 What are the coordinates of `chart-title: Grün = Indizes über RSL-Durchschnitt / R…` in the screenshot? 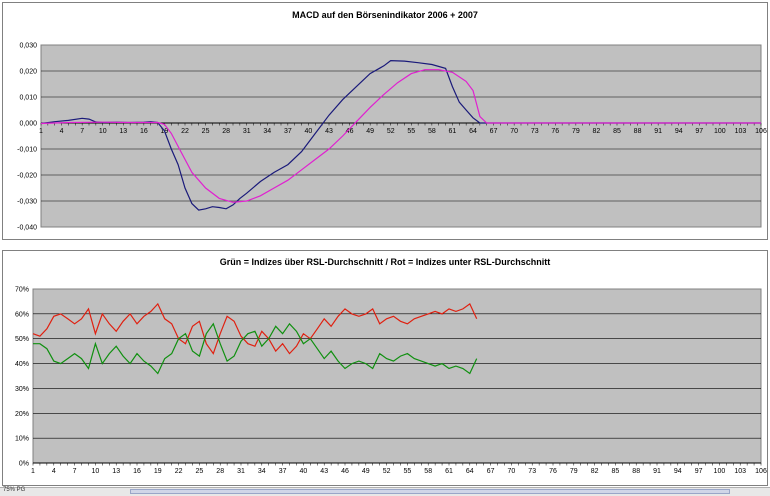 It's located at (385, 262).